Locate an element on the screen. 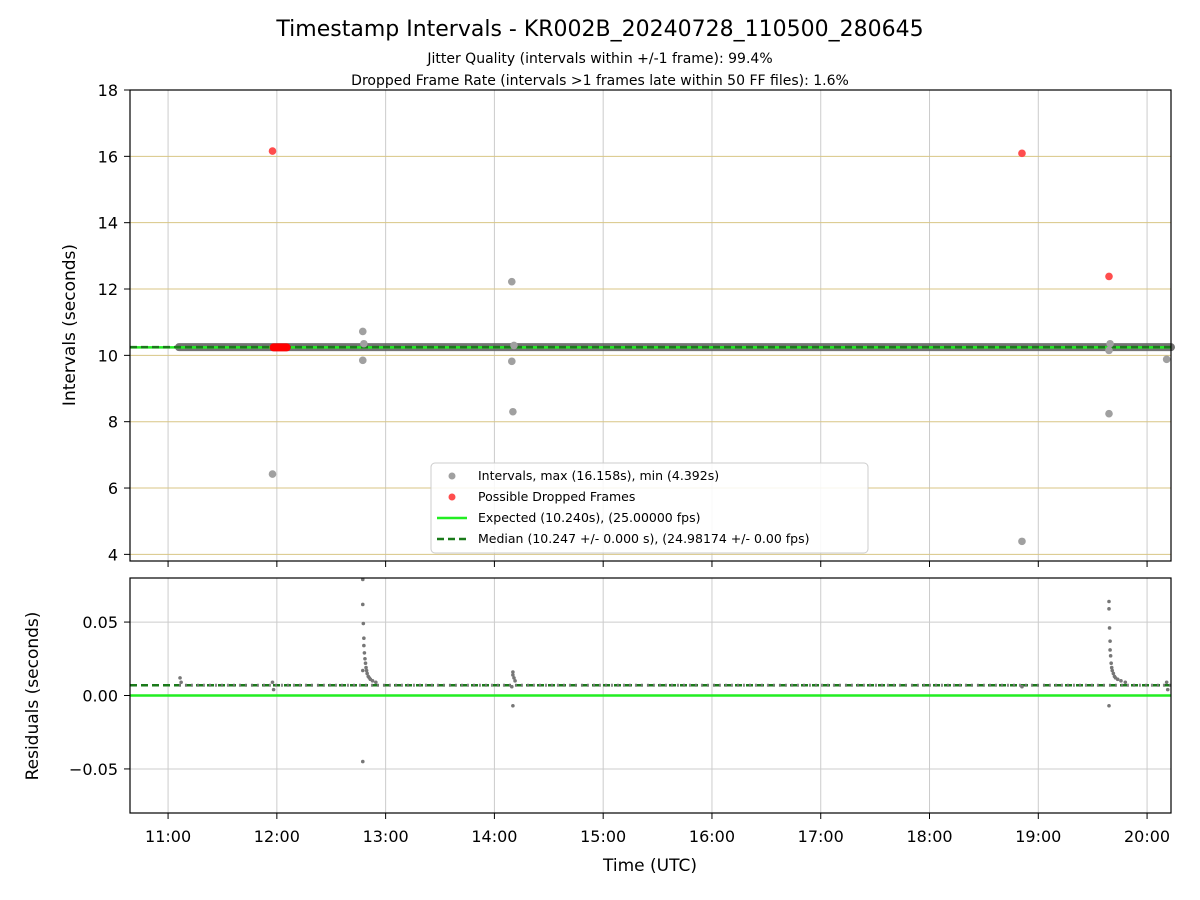 Image resolution: width=1200 pixels, height=900 pixels. time-x-tick-label: 13:00 is located at coordinates (386, 836).